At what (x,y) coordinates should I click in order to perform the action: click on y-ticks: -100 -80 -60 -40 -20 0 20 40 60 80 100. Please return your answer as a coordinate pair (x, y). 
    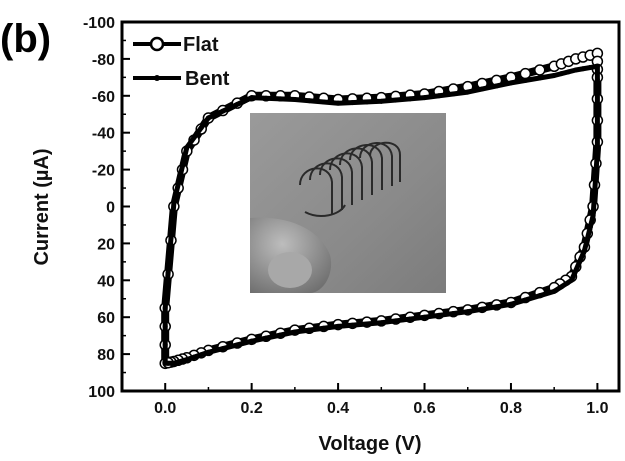
    Looking at the image, I should click on (106, 208).